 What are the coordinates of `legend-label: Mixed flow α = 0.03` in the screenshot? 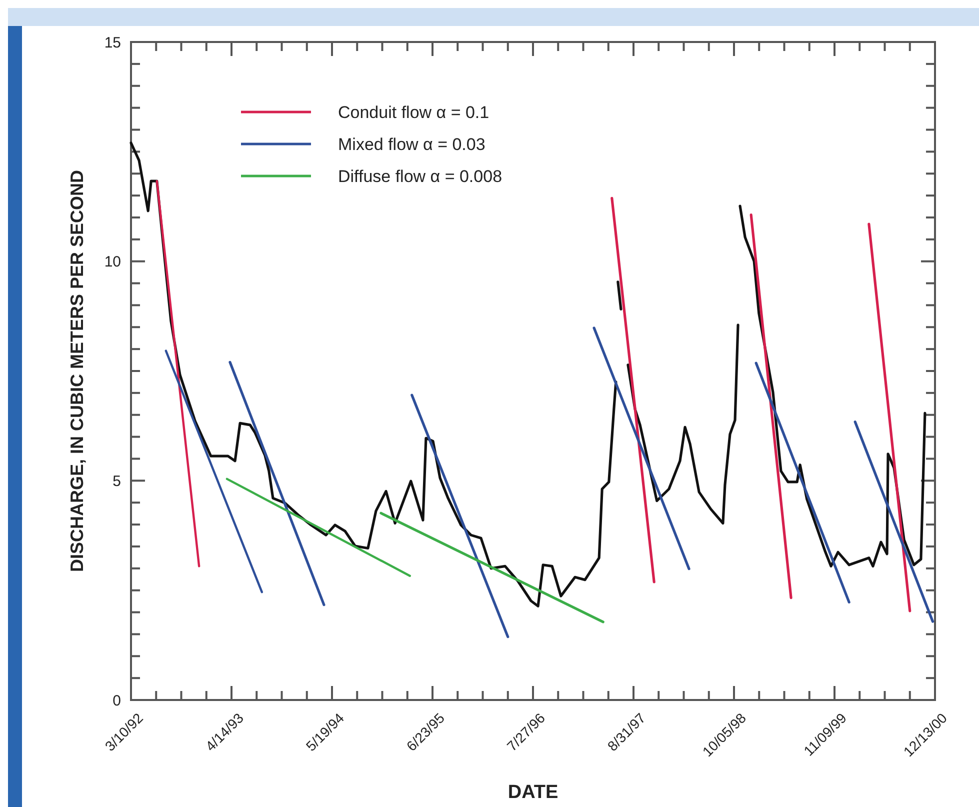 It's located at (412, 144).